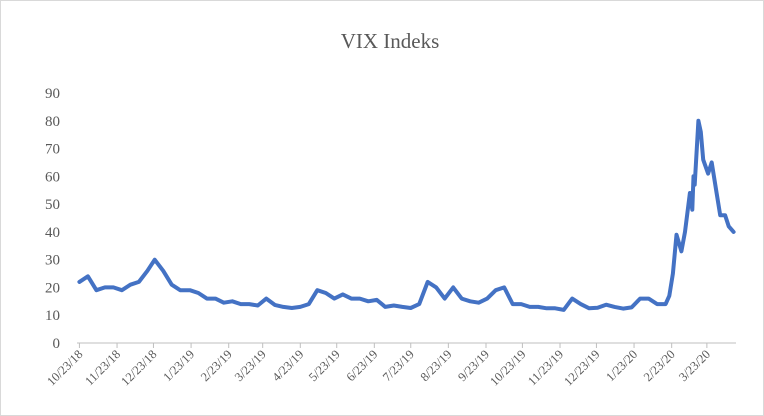 This screenshot has height=416, width=764. Describe the element at coordinates (52, 261) in the screenshot. I see `y-tick-label: 30` at that location.